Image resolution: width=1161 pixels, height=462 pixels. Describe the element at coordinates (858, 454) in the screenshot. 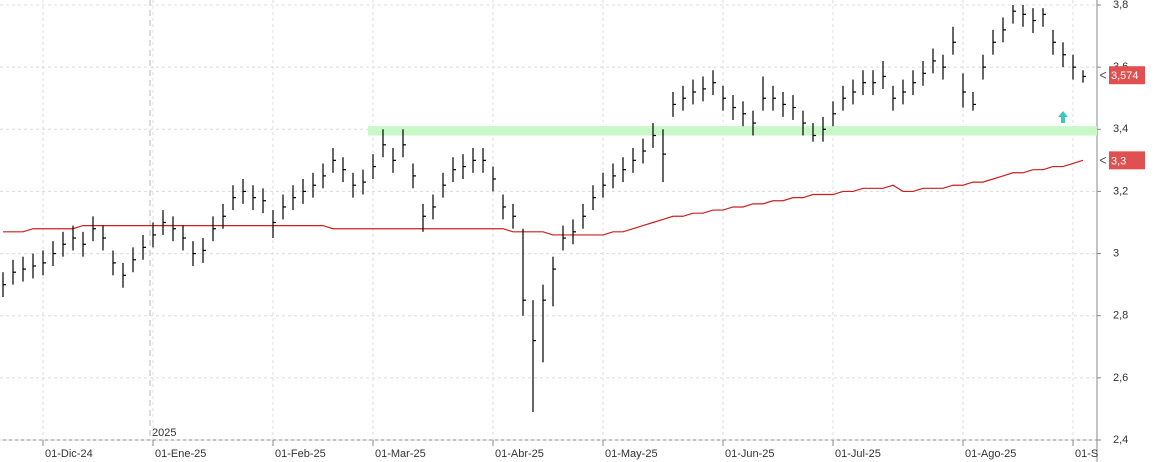

I see `x-tick-label: 01-Jul-25` at that location.